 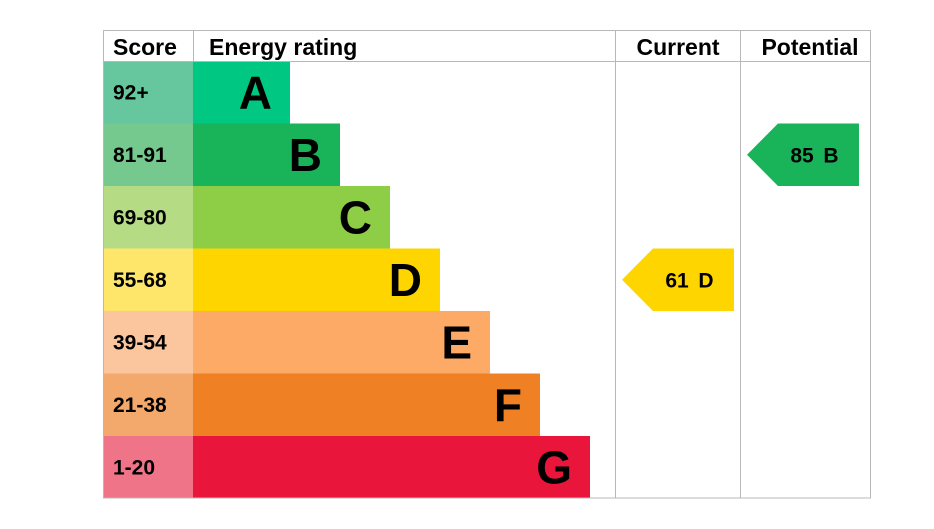 I want to click on header-energy-rating: Energy rating, so click(x=283, y=47).